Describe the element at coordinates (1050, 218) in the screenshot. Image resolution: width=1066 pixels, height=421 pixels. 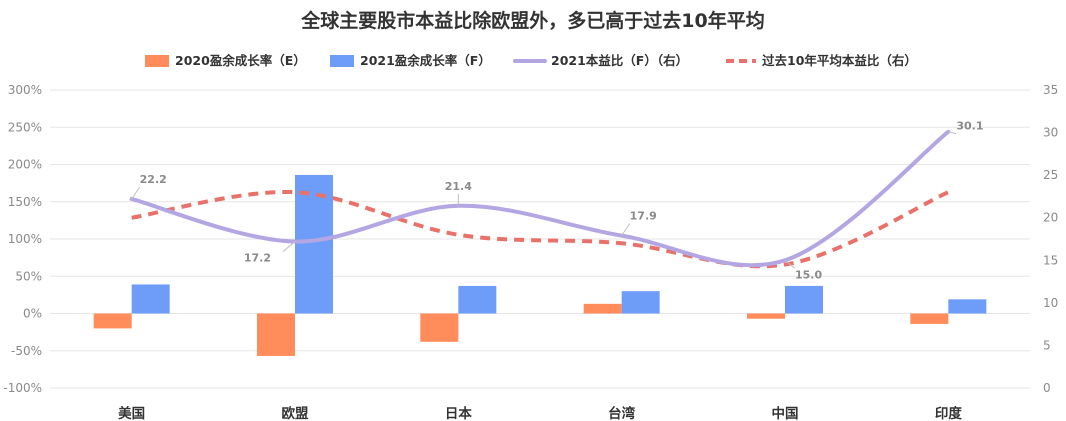
I see `right-tick-label: 20` at that location.